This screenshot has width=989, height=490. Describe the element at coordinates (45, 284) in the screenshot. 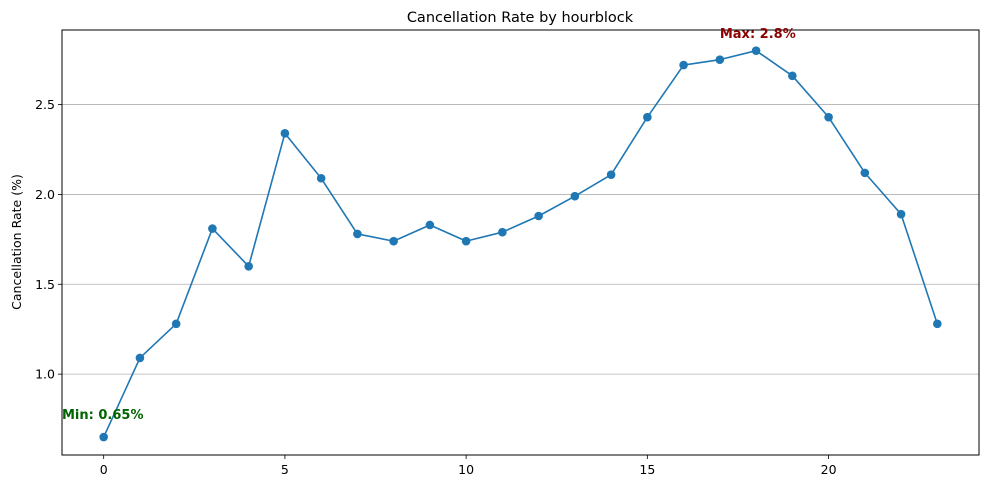

I see `y-tick-label: 1.5` at that location.